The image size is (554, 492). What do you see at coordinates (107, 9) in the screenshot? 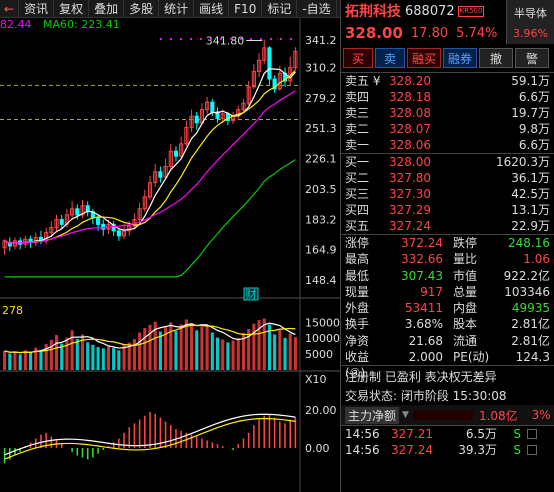
I see `toolbar-overlay-button: 叠加` at bounding box center [107, 9].